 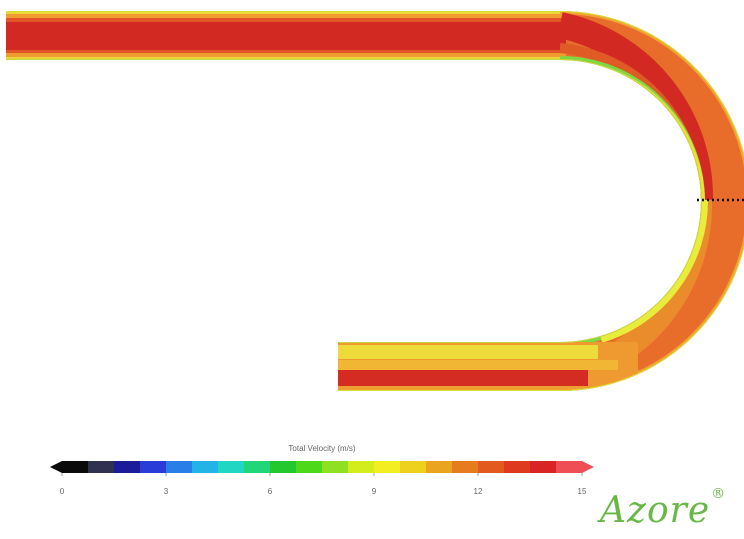 What do you see at coordinates (322, 448) in the screenshot?
I see `colorbar-title: Total Velocity (m/s)` at bounding box center [322, 448].